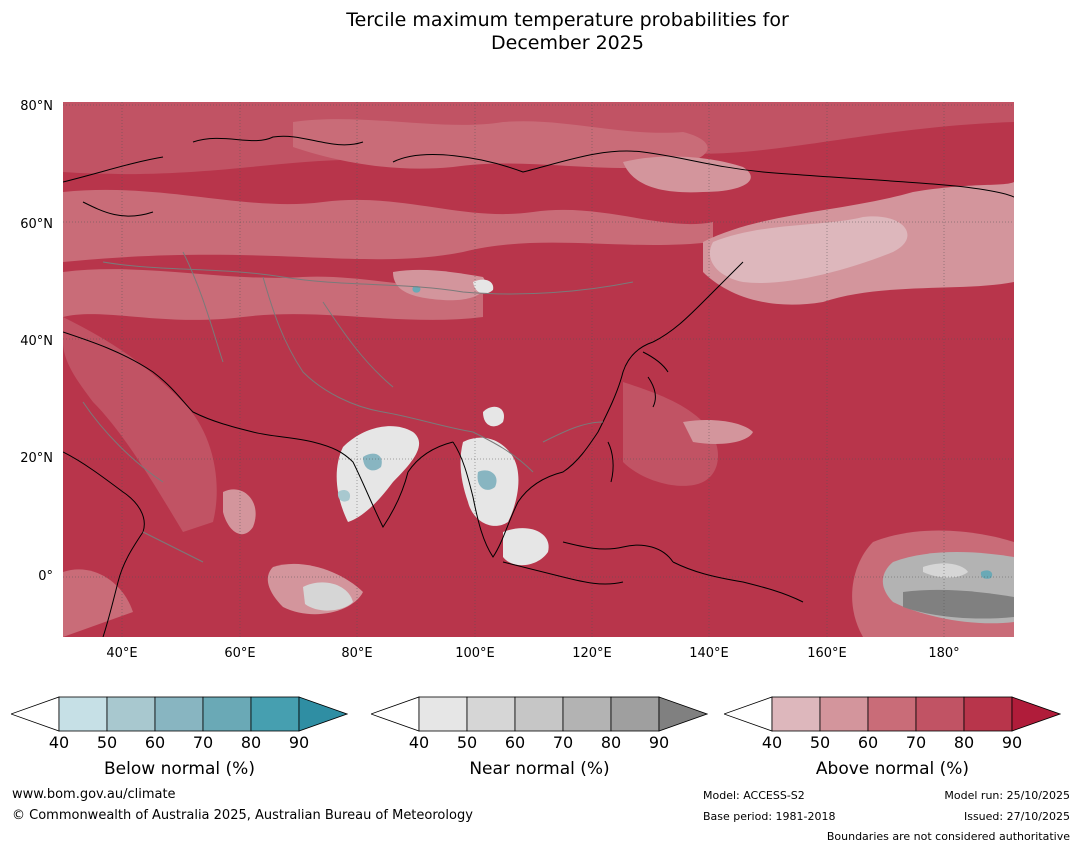 The height and width of the screenshot is (850, 1081). Describe the element at coordinates (539, 769) in the screenshot. I see `near-normal-label: Near normal (%)` at that location.